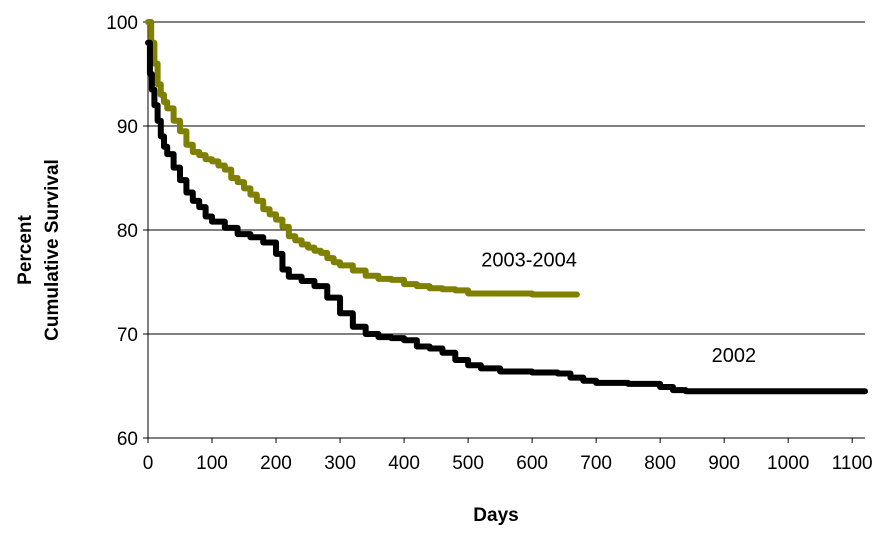 This screenshot has height=535, width=882. What do you see at coordinates (127, 231) in the screenshot?
I see `y-tick-label: 80` at bounding box center [127, 231].